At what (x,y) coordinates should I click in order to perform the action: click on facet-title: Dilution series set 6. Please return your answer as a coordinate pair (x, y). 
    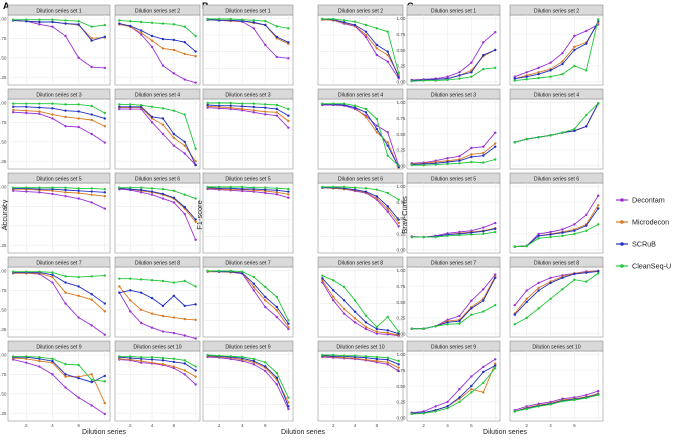
    Looking at the image, I should click on (556, 179).